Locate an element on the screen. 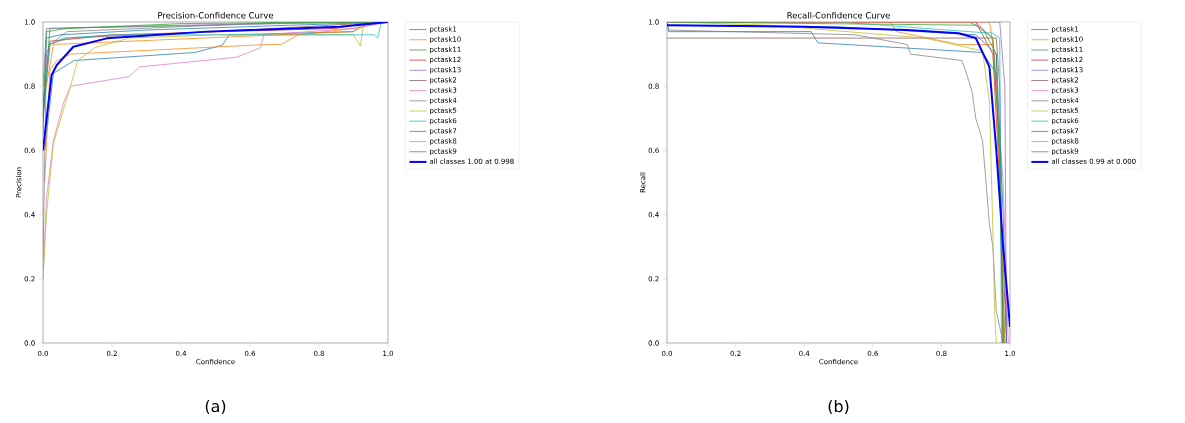 This screenshot has height=423, width=1185. text: (b) is located at coordinates (838, 407).